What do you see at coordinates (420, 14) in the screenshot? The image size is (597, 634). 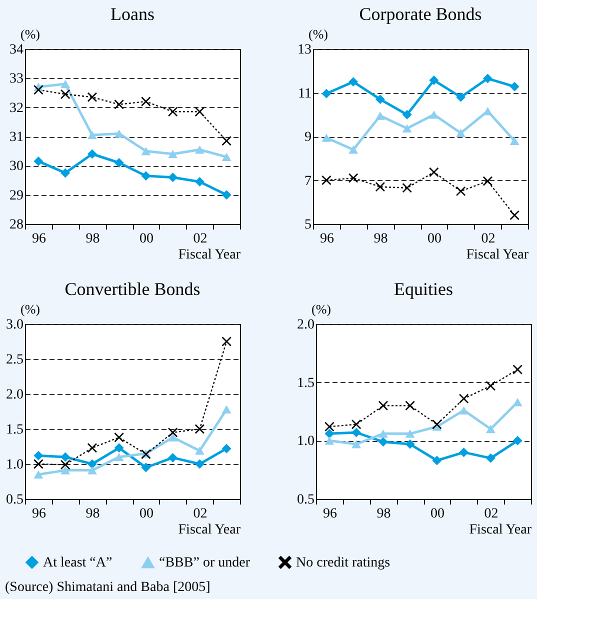 I see `chart-title: Corporate Bonds` at bounding box center [420, 14].